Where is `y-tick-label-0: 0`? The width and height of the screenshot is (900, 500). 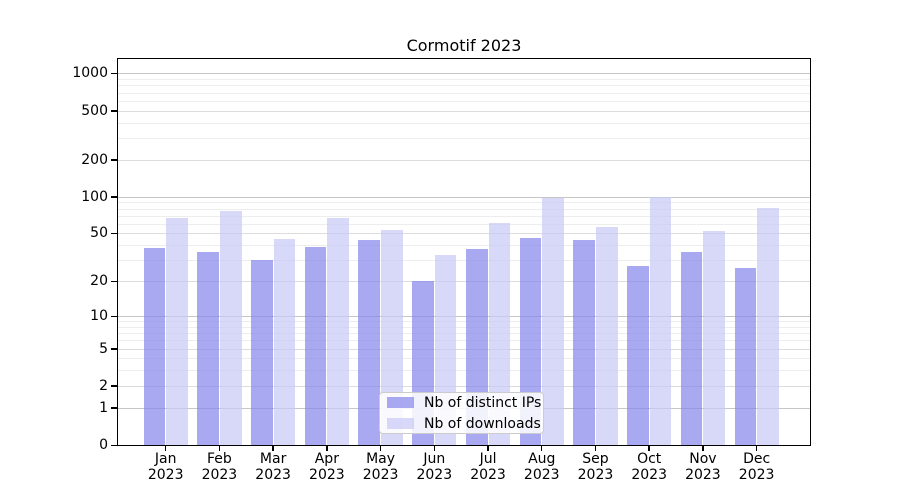 y-tick-label-0: 0 is located at coordinates (103, 445).